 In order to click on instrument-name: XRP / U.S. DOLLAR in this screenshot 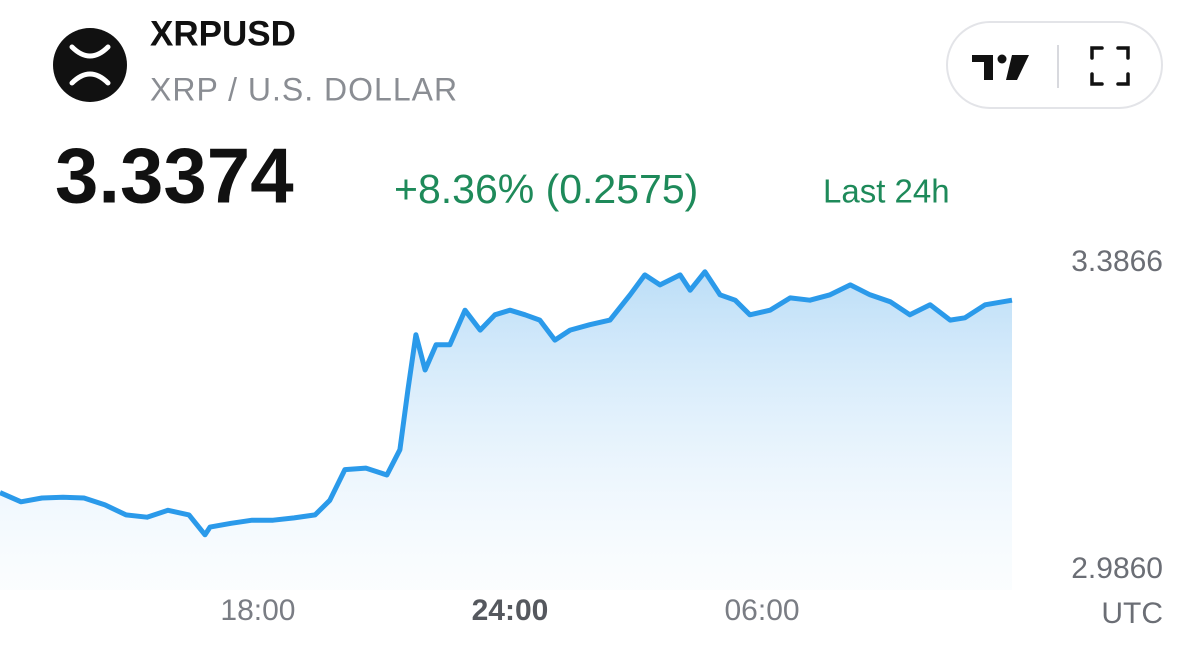, I will do `click(304, 89)`.